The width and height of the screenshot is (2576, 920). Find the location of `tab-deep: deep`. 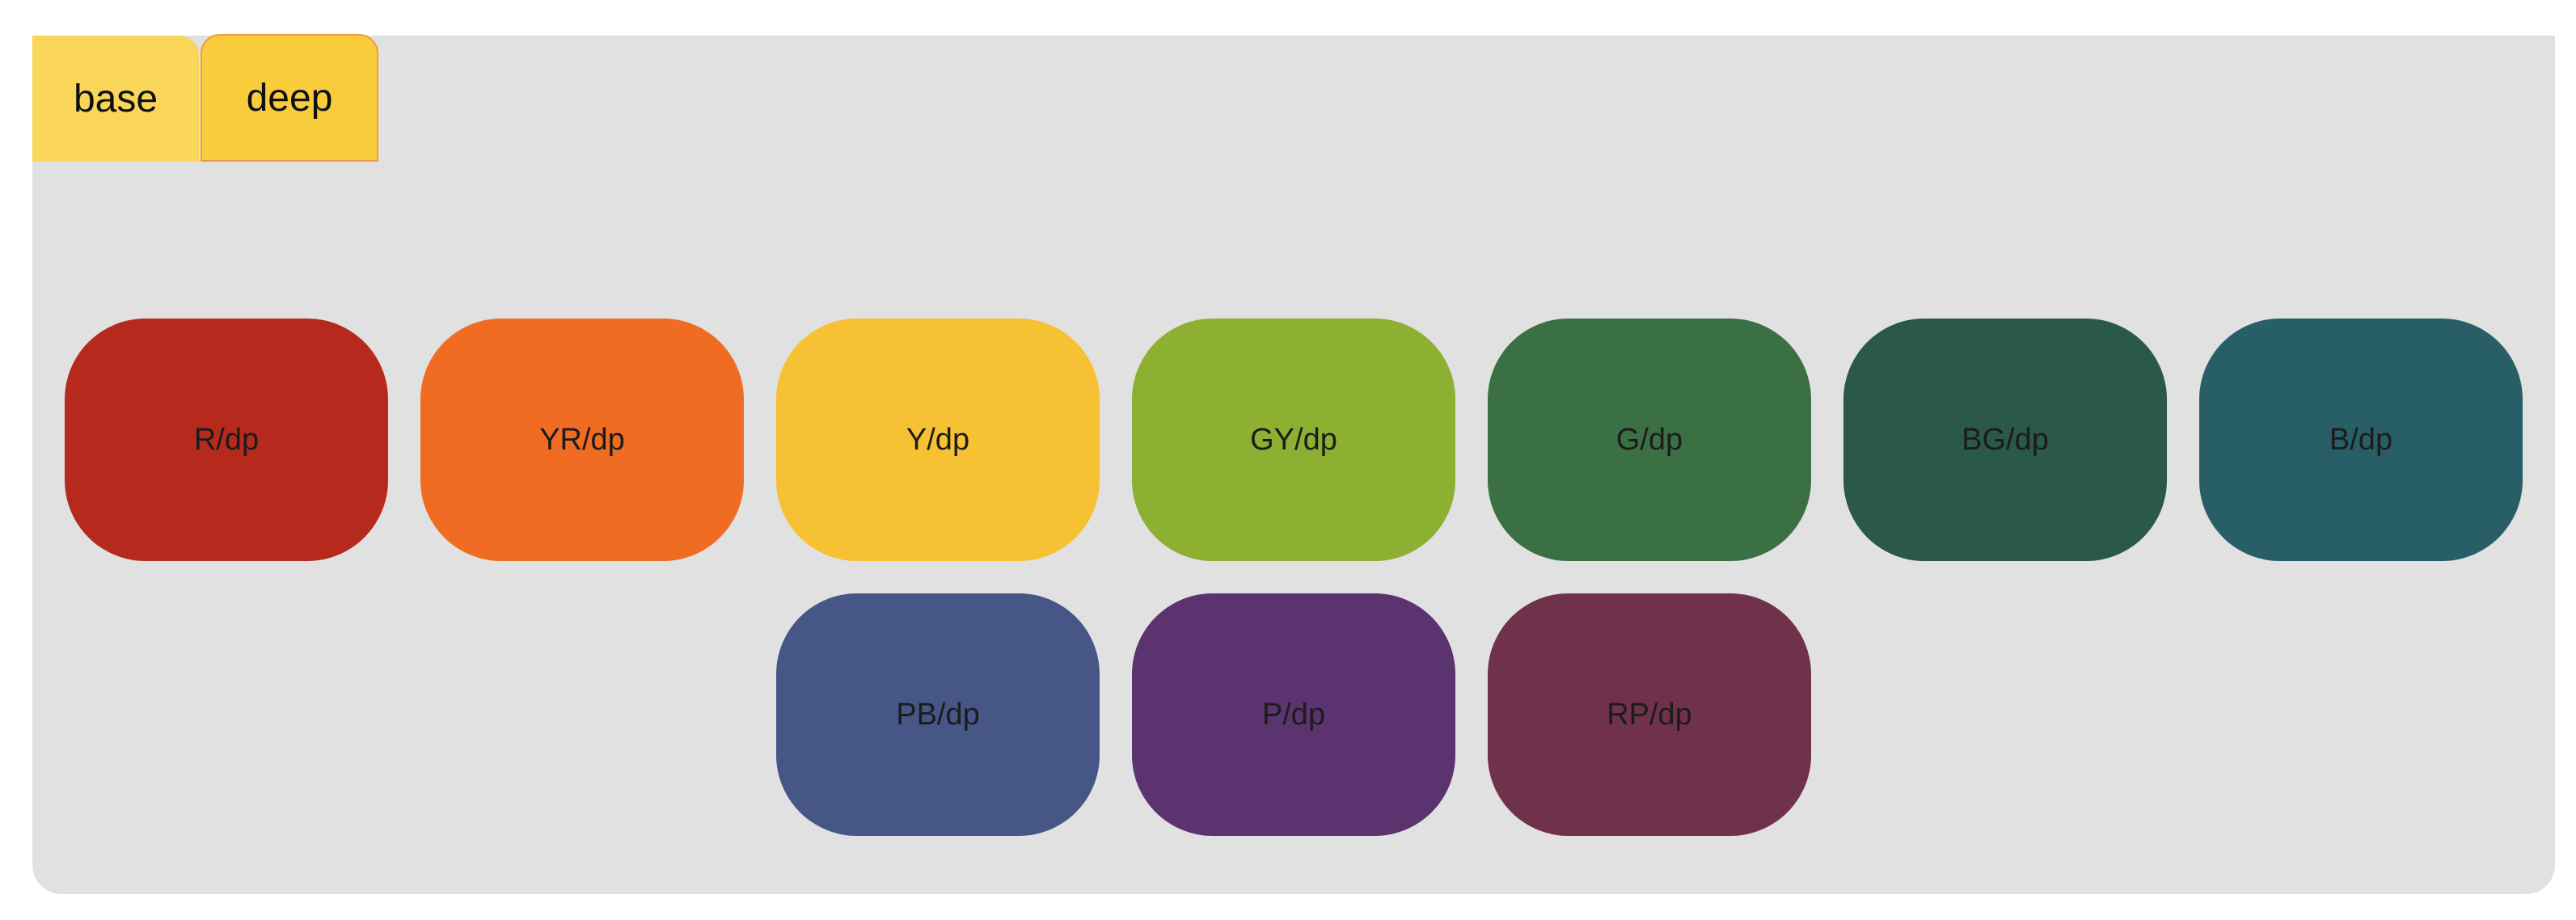

tab-deep: deep is located at coordinates (289, 98).